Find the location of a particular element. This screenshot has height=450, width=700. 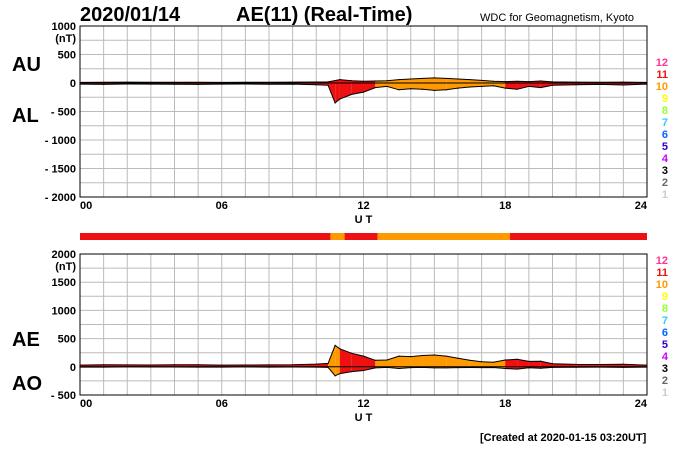

side-label-al: AL is located at coordinates (25, 116).